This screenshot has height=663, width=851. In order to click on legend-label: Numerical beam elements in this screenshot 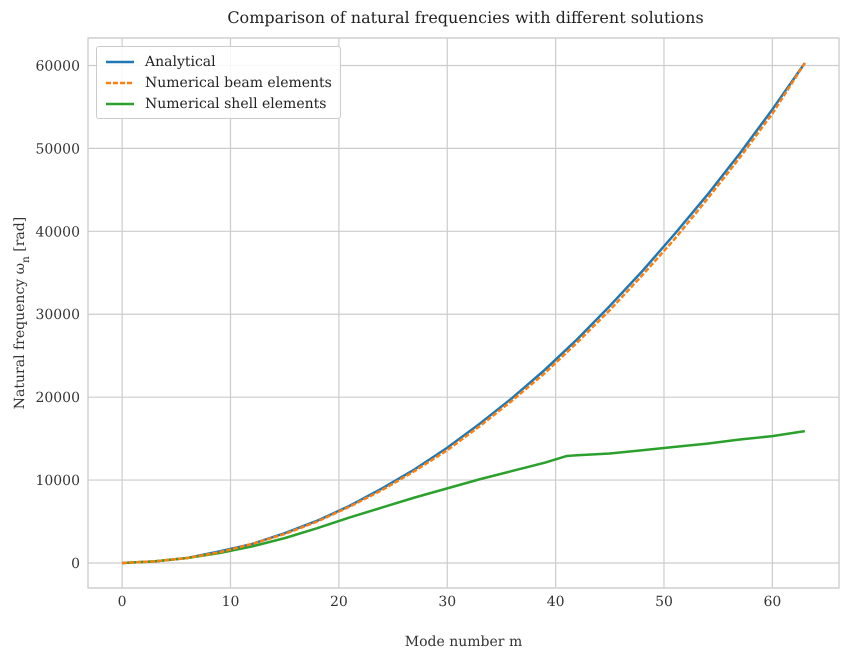, I will do `click(238, 82)`.